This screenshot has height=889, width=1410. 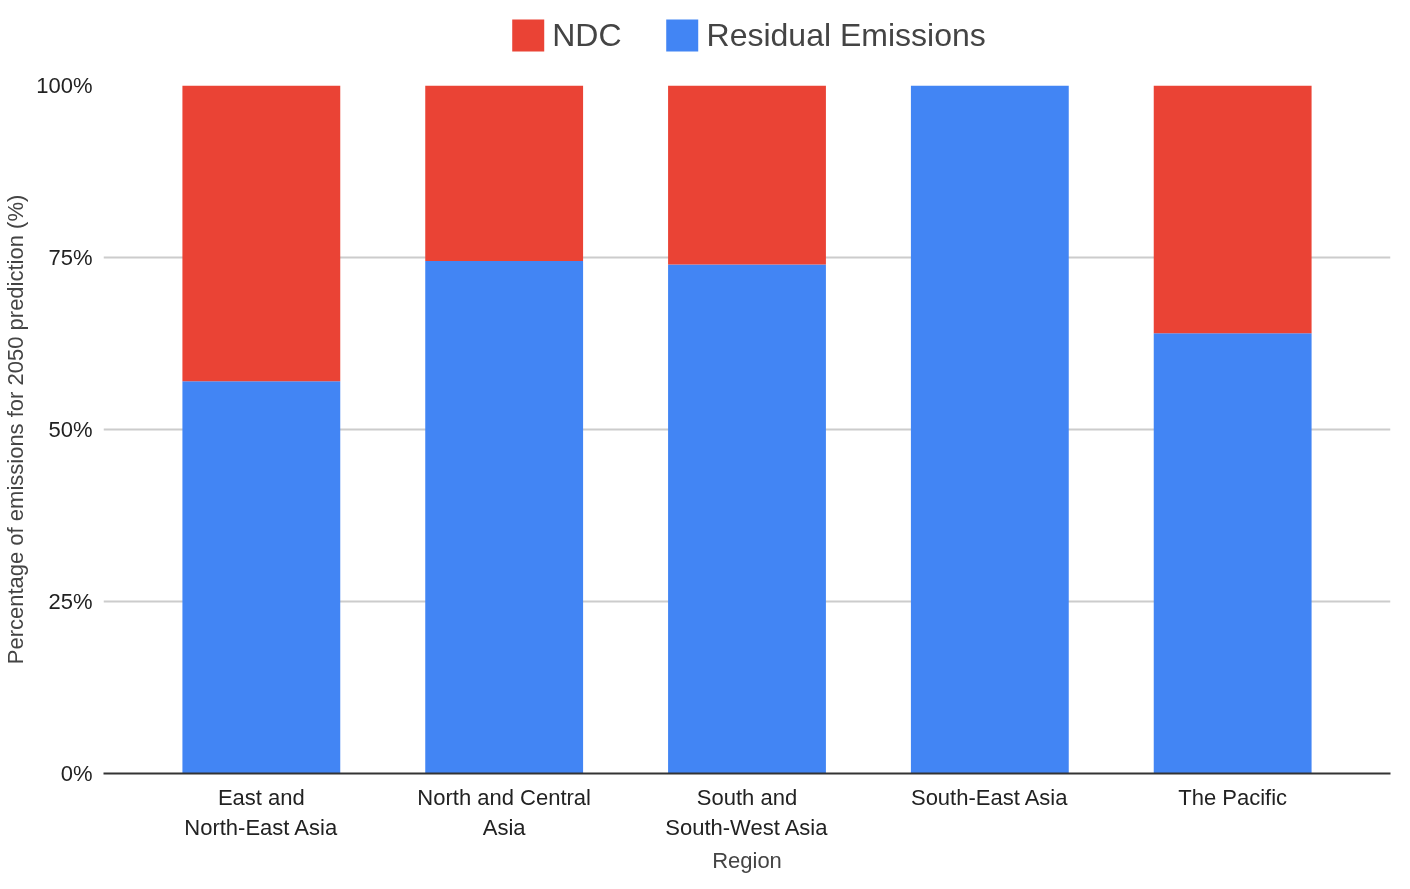 I want to click on x-tick-label: The Pacific, so click(x=1233, y=797).